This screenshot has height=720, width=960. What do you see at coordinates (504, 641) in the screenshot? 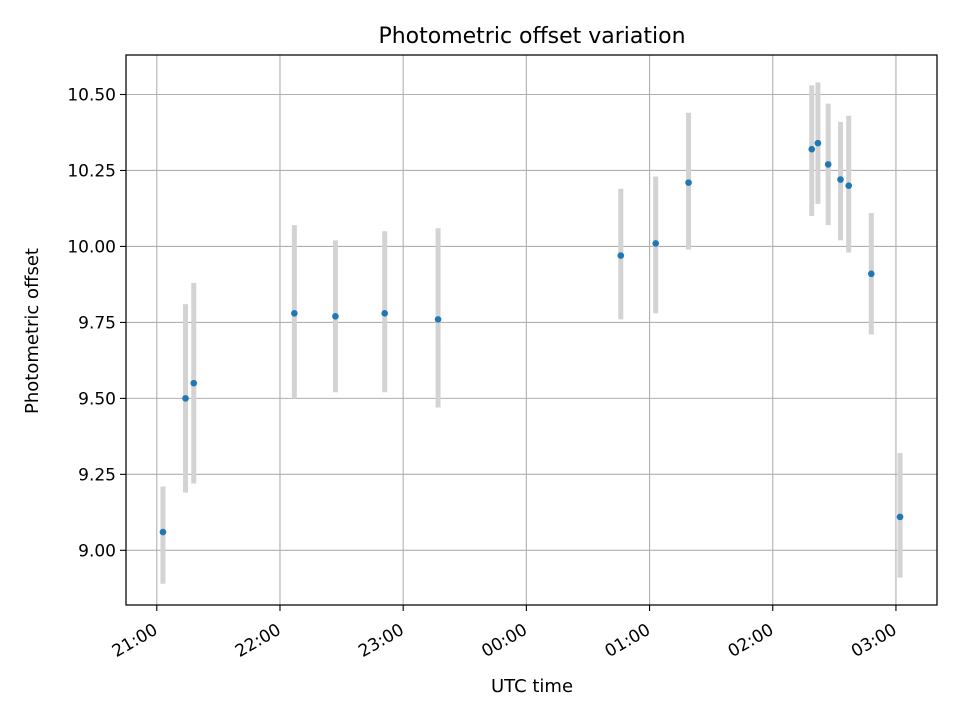
I see `x-tick-label: 00:00` at bounding box center [504, 641].